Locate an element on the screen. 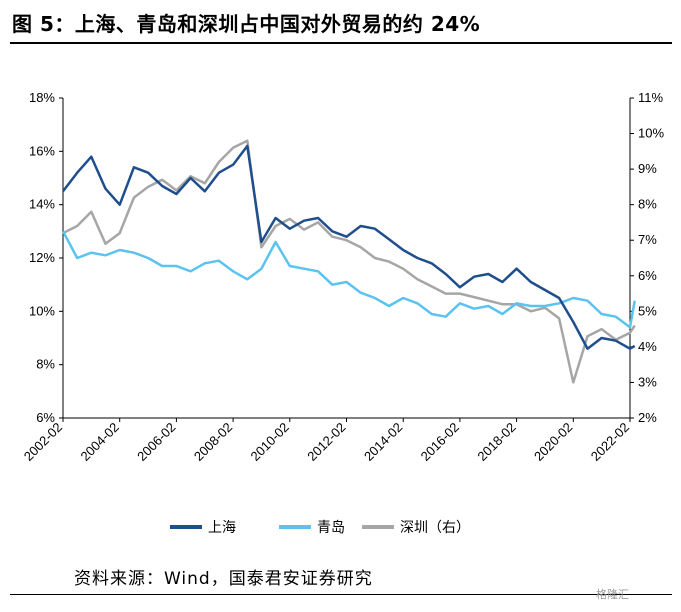 The image size is (681, 612). y-right-tick-label: 8% is located at coordinates (647, 204).